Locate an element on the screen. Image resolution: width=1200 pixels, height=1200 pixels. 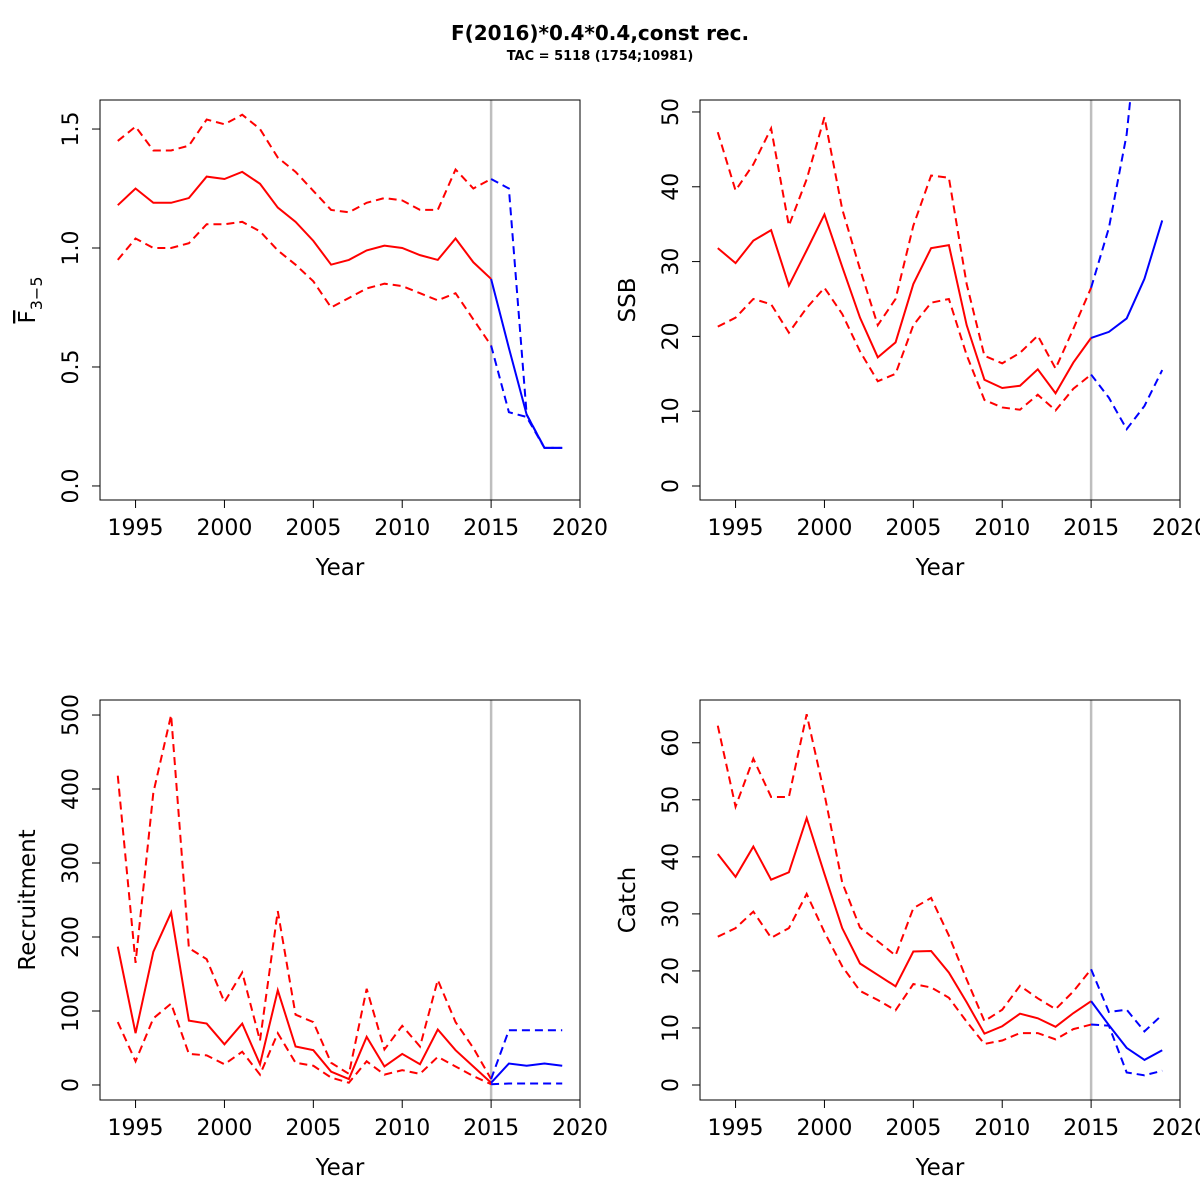
y-axis-label-main: SSB is located at coordinates (628, 300).